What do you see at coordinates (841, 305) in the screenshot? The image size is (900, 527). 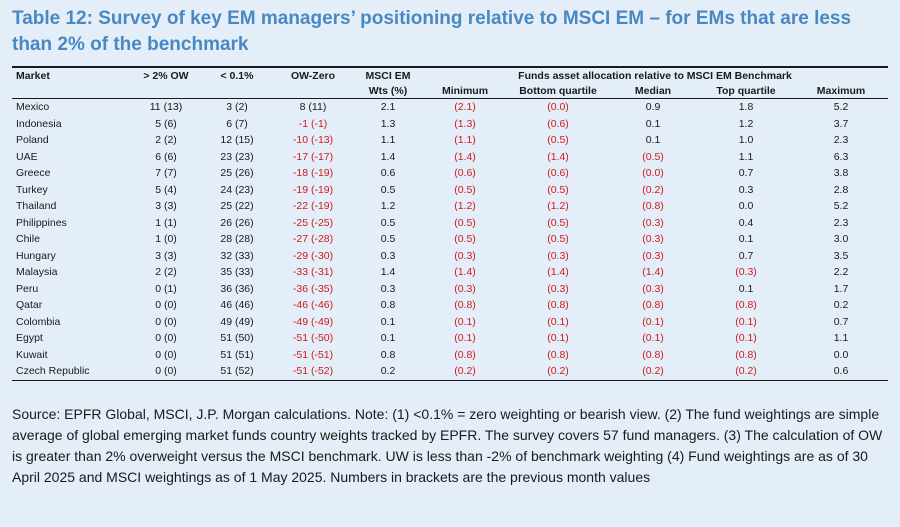 I see `cell-max: 0.2` at bounding box center [841, 305].